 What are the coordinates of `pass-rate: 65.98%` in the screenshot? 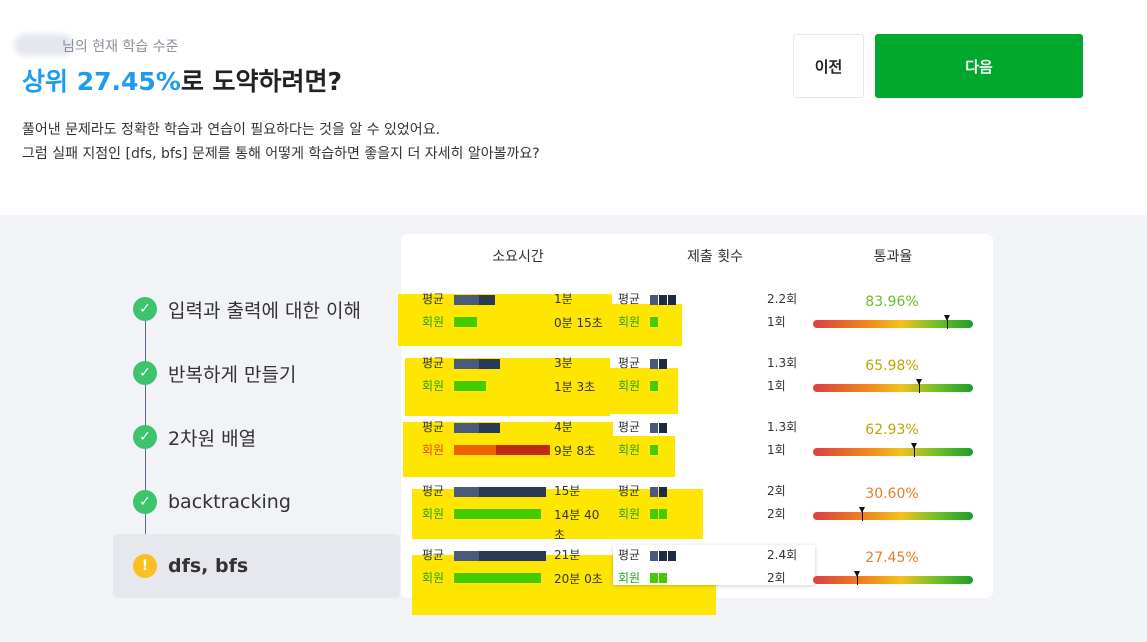 It's located at (892, 366).